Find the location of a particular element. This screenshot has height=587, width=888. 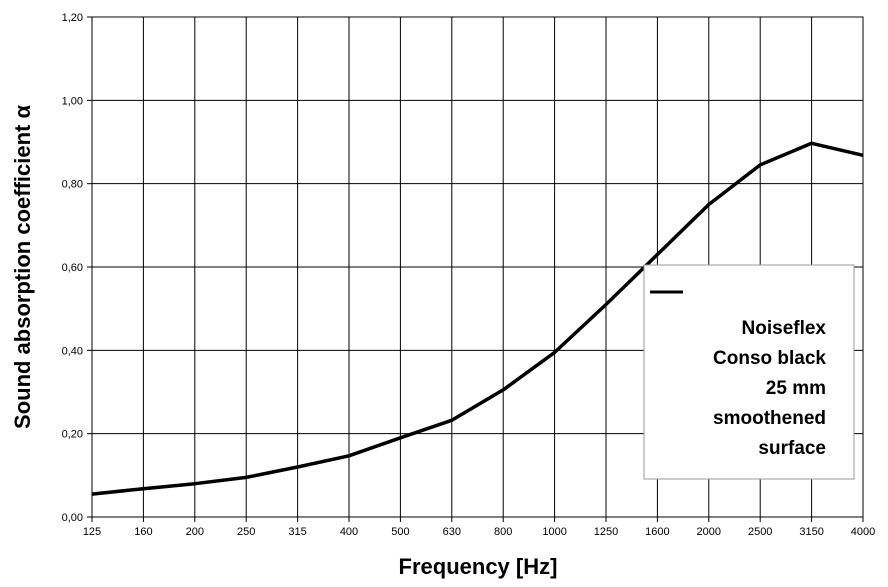

y-tick-label: 0,00 is located at coordinates (72, 518).